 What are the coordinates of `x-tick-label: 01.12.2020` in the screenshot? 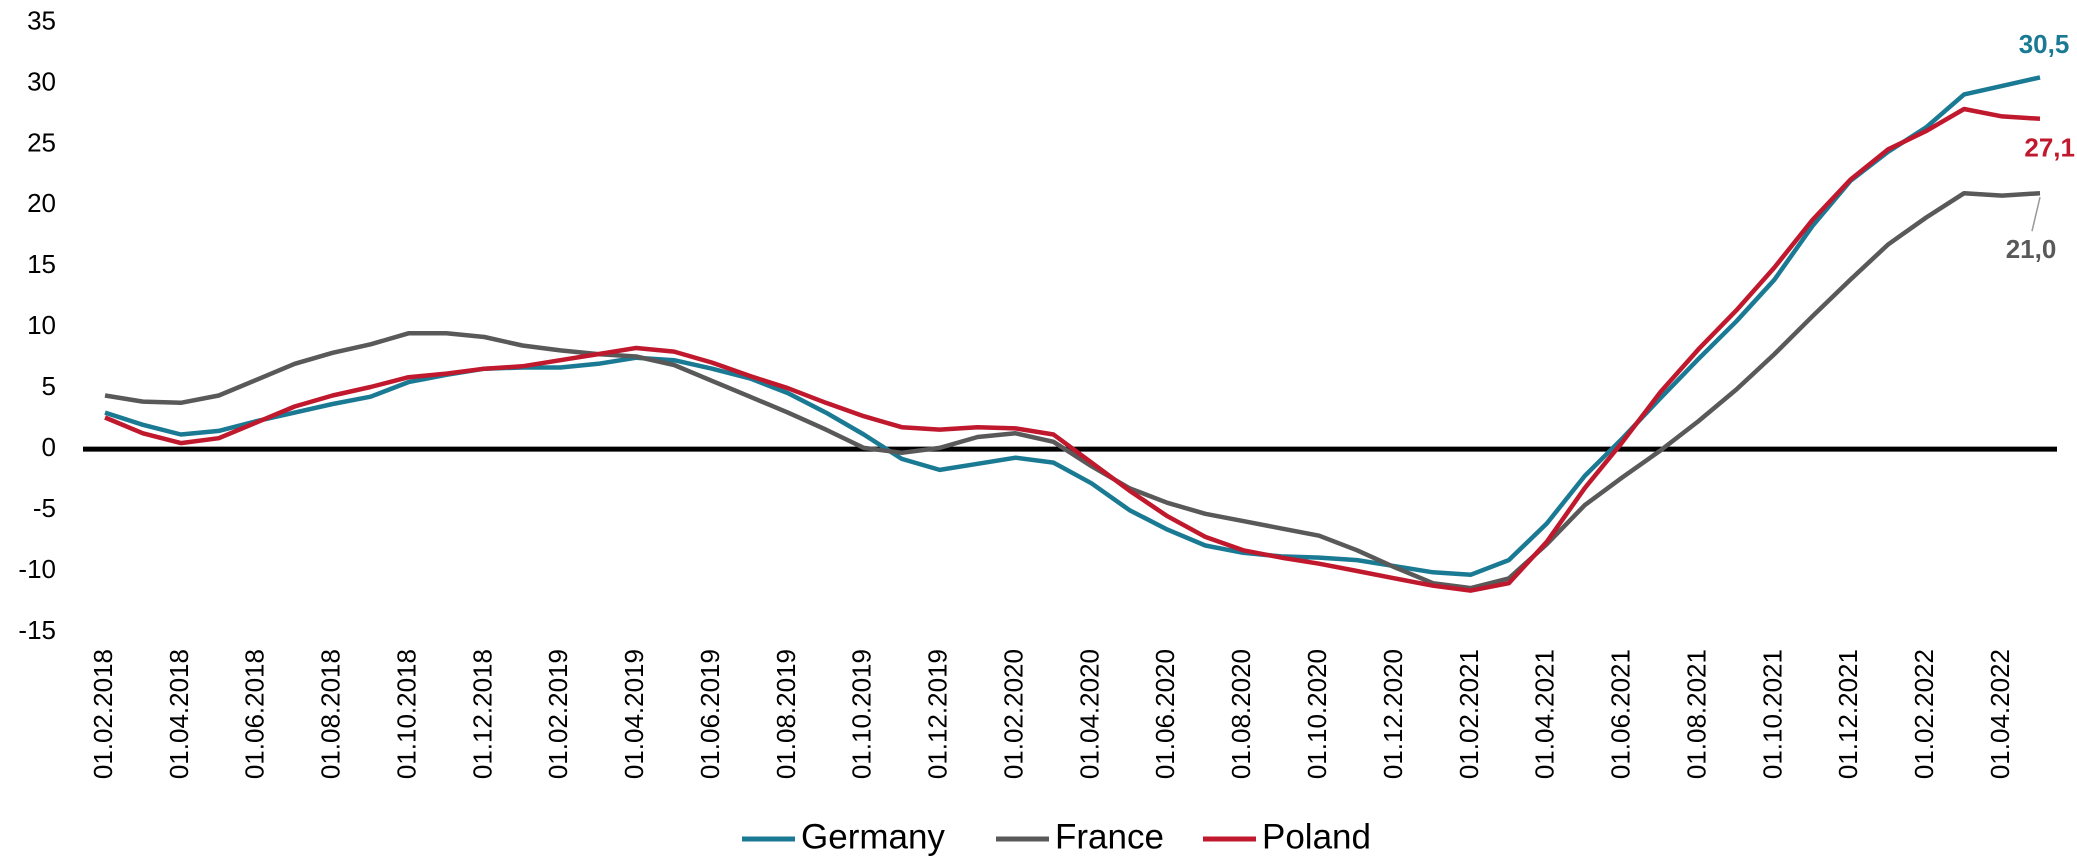 It's located at (1393, 714).